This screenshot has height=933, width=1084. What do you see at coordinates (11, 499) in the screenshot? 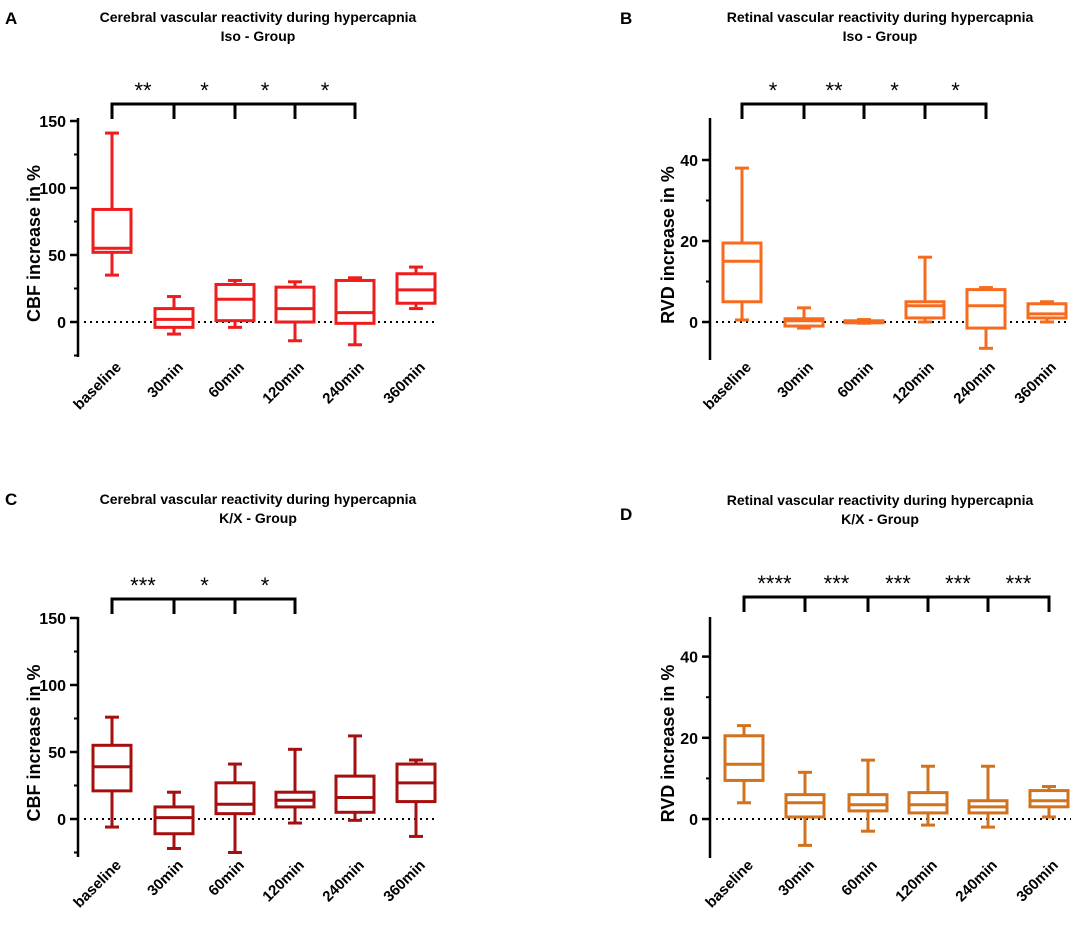
I see `panel-letter: C` at bounding box center [11, 499].